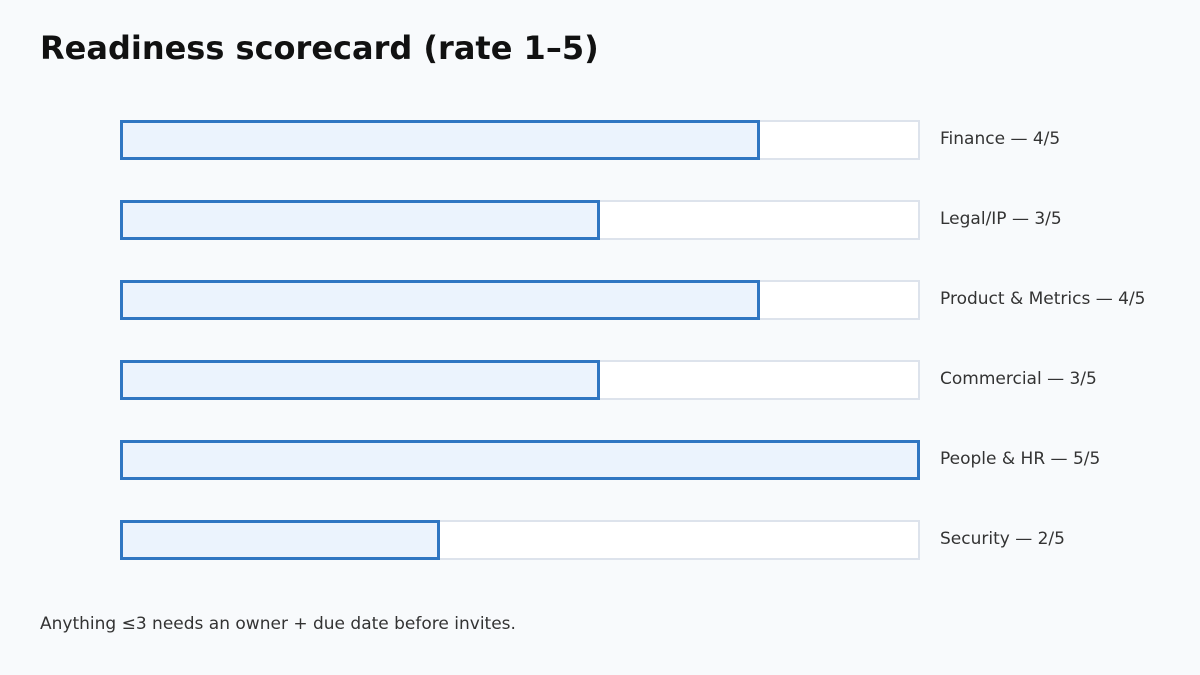 This screenshot has height=675, width=1200. I want to click on score-row-finance: Finance — 4/5, so click(650, 140).